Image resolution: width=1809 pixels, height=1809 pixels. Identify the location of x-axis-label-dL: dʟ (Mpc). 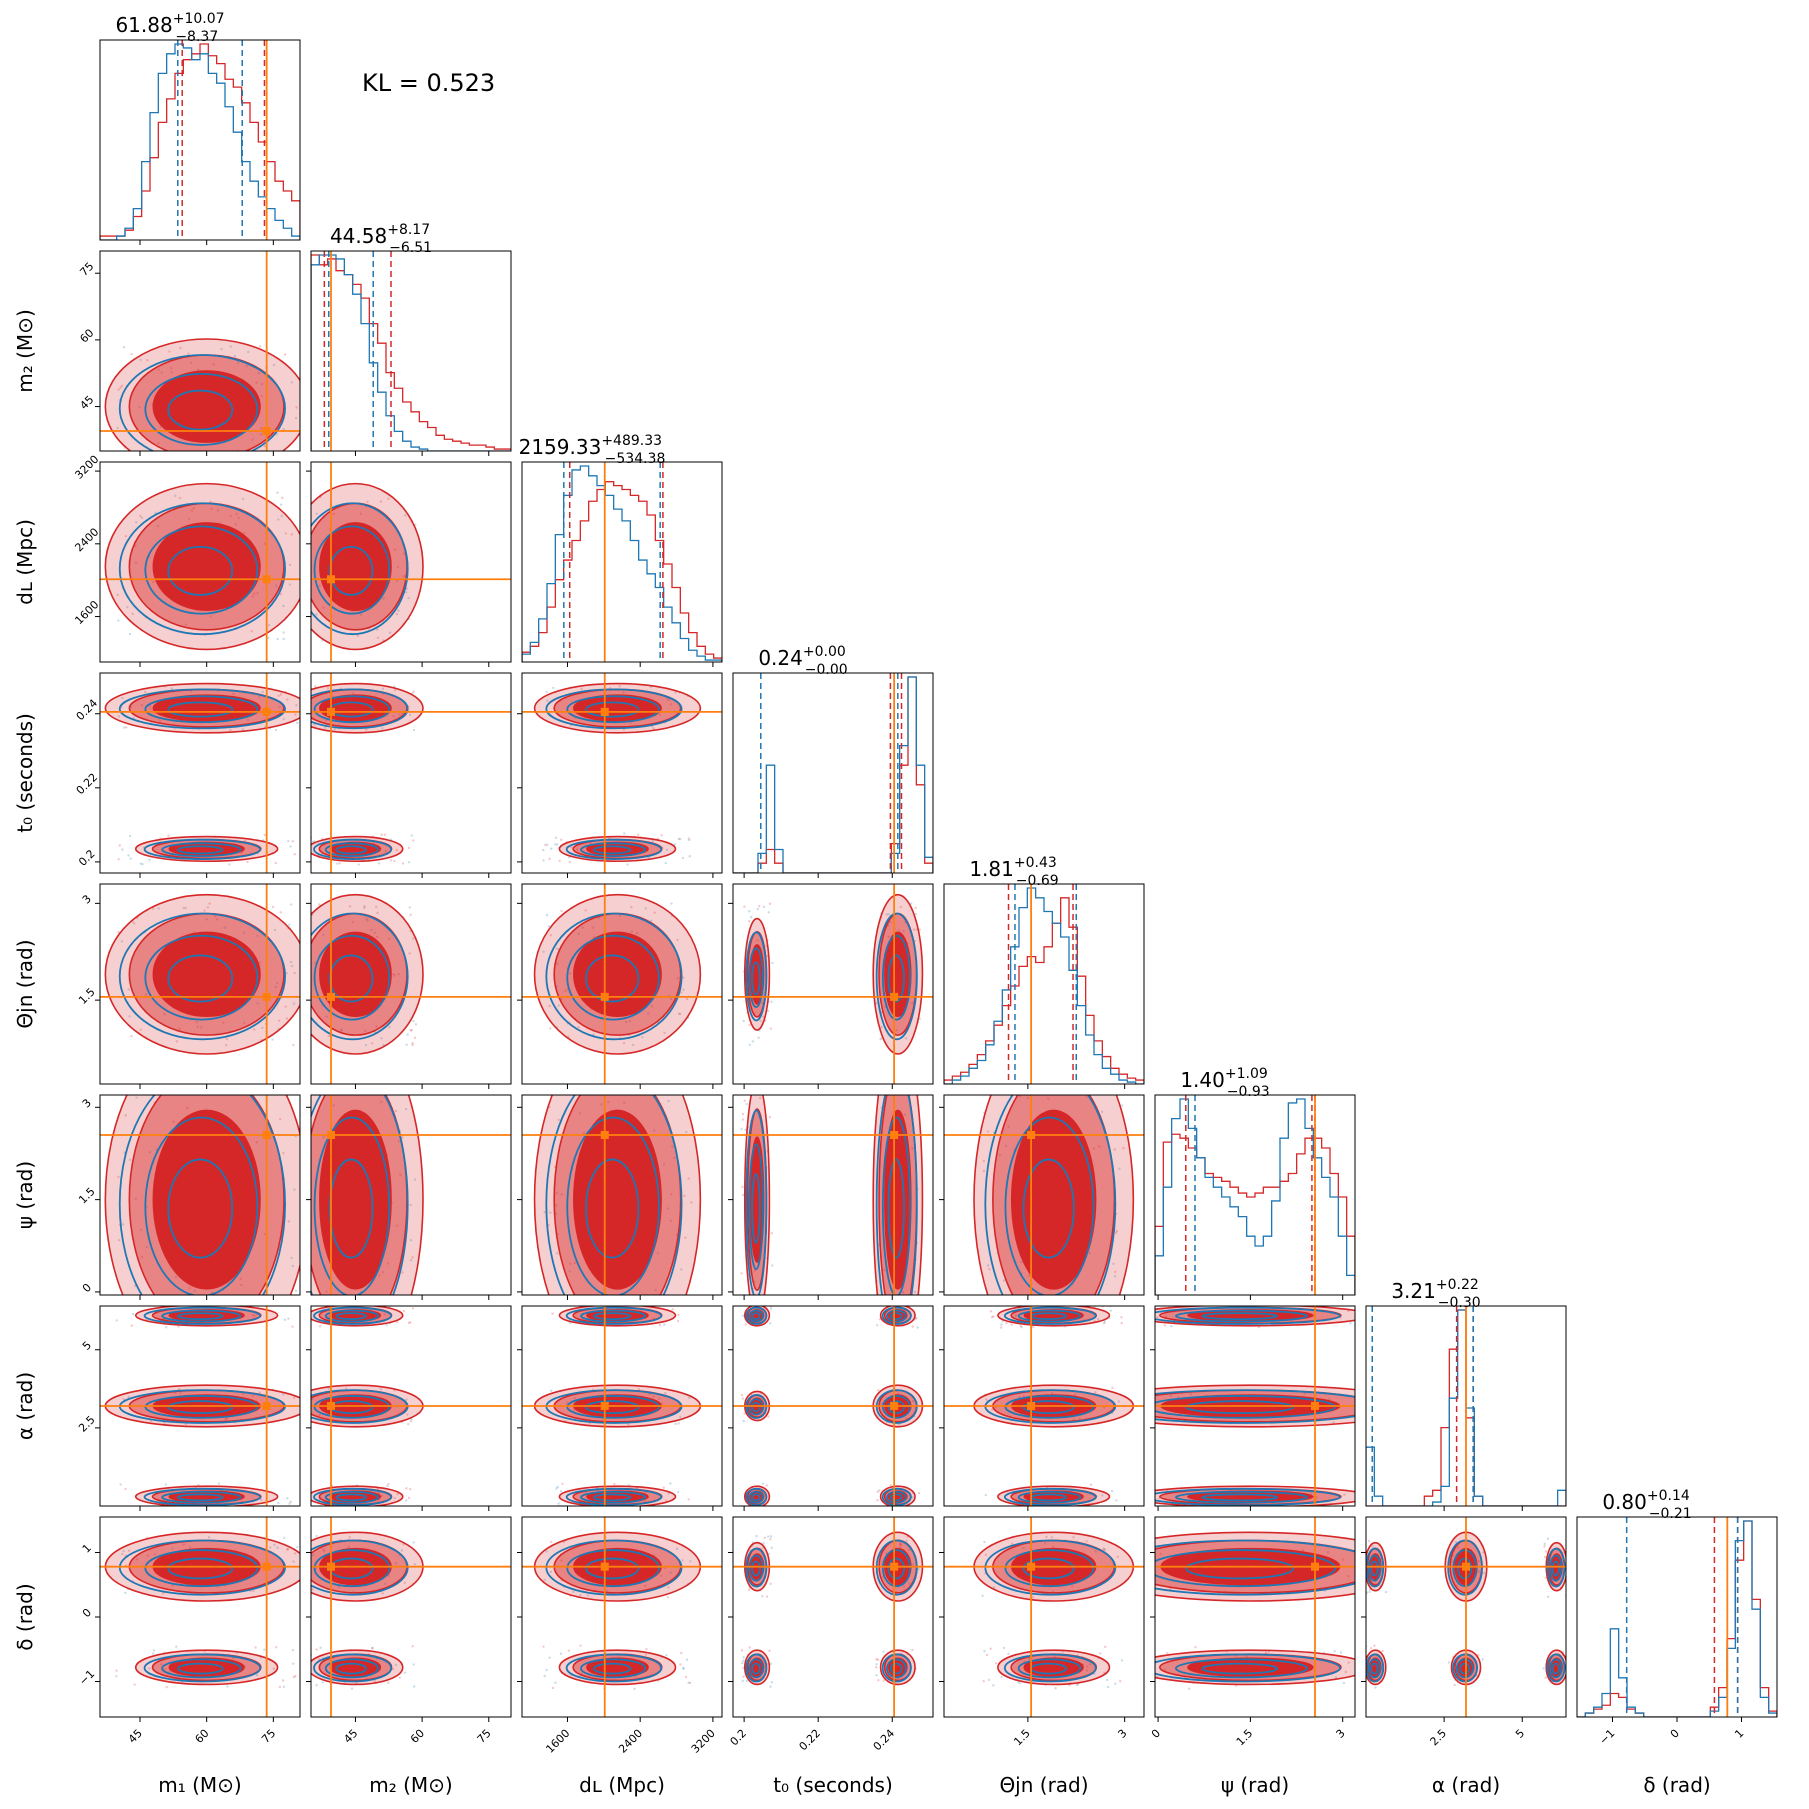
(622, 1785).